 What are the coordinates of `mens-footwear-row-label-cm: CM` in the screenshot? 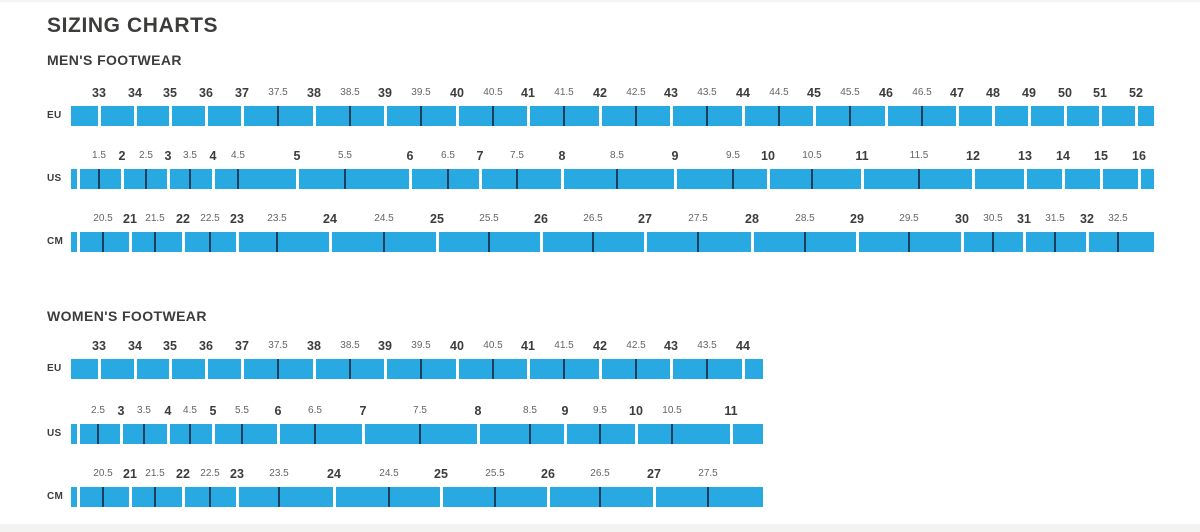 It's located at (55, 241).